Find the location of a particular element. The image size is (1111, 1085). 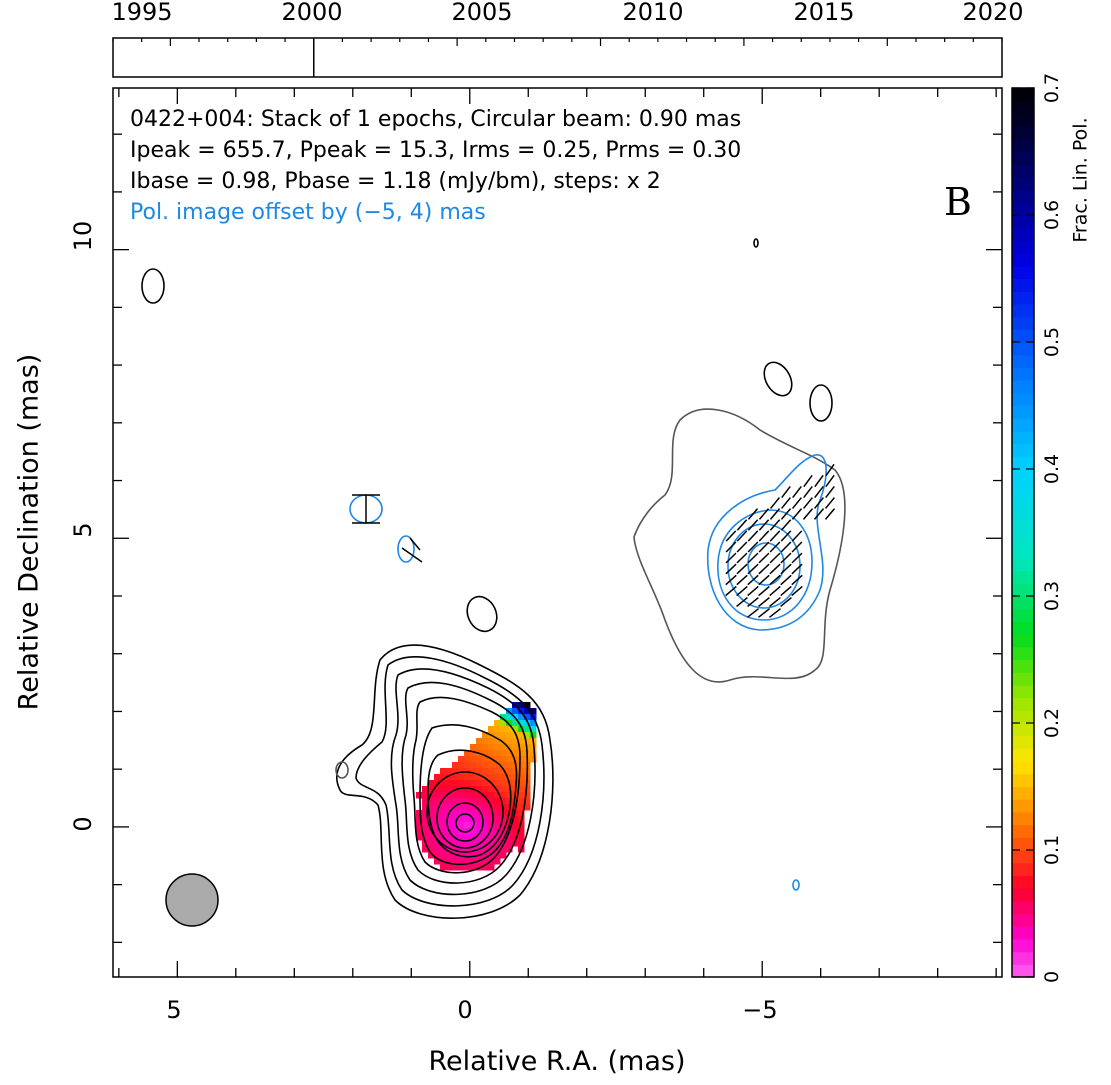

y-tick-label: 10 is located at coordinates (83, 236).